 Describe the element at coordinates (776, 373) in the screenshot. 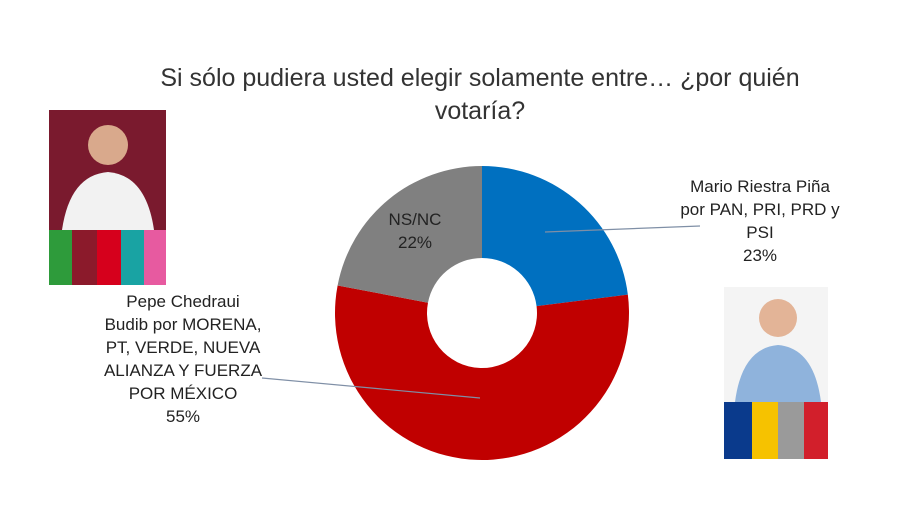

I see `candidate-photo-right` at that location.